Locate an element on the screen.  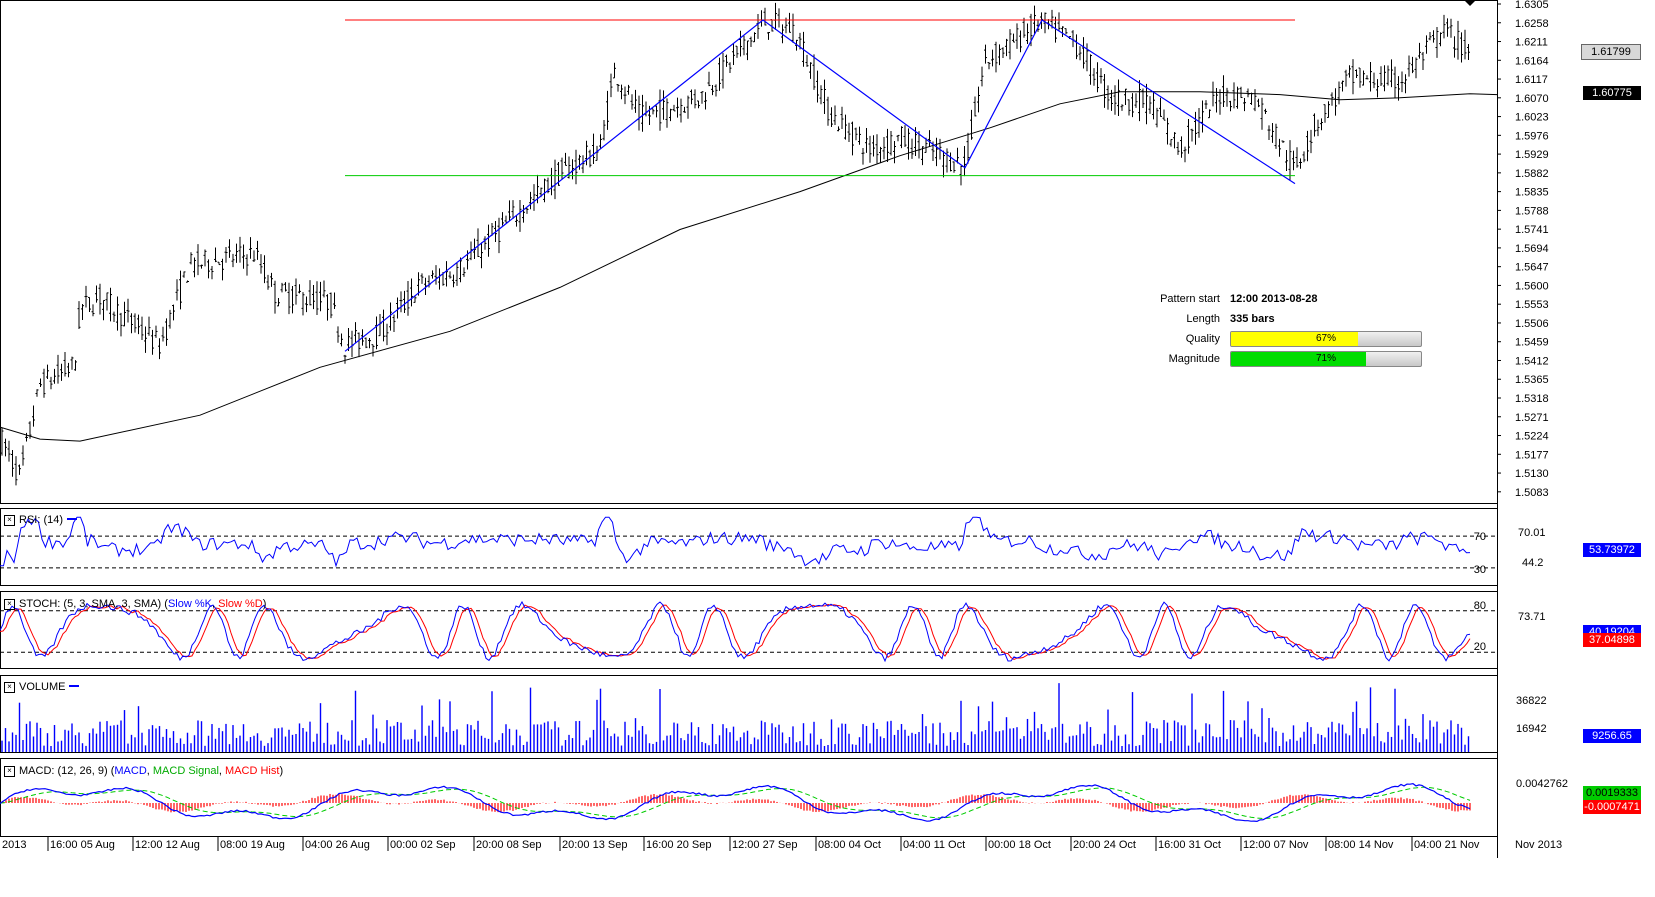
rsi-title-text: RSI: (14) is located at coordinates (41, 520).